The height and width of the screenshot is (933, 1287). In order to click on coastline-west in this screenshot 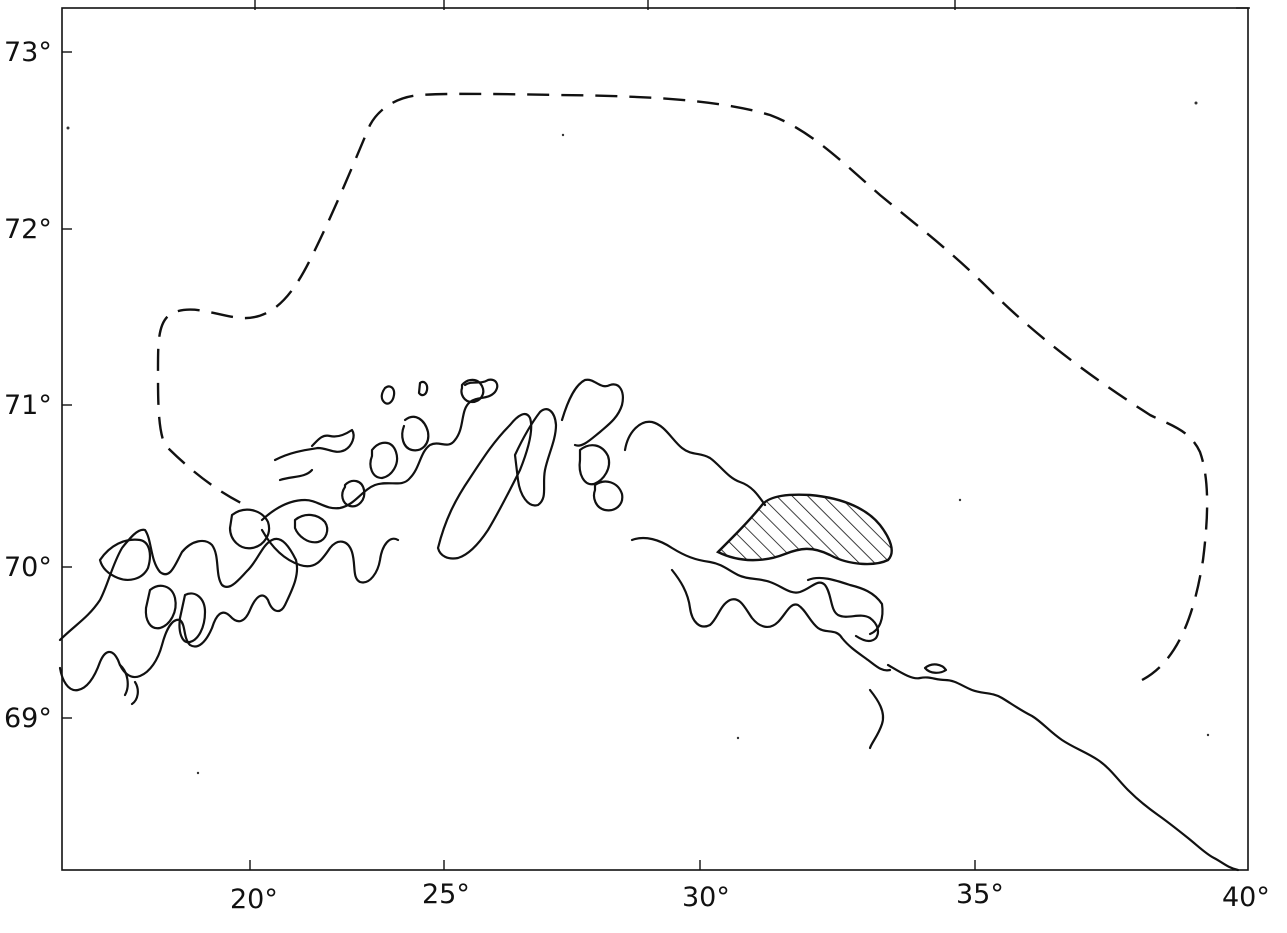, I will do `click(206, 567)`.